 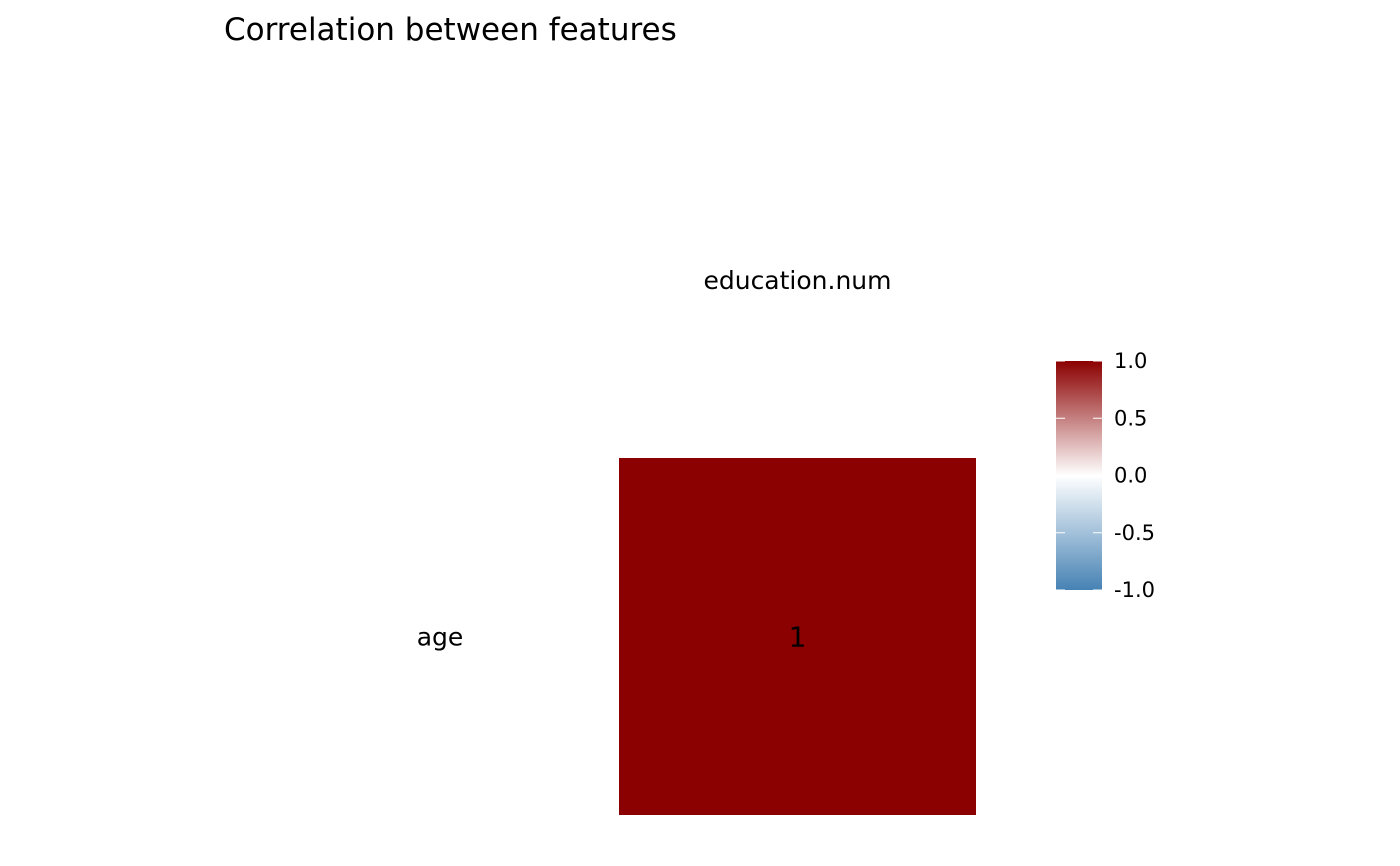 I want to click on legend-tick-label: 0.0, so click(x=1130, y=476).